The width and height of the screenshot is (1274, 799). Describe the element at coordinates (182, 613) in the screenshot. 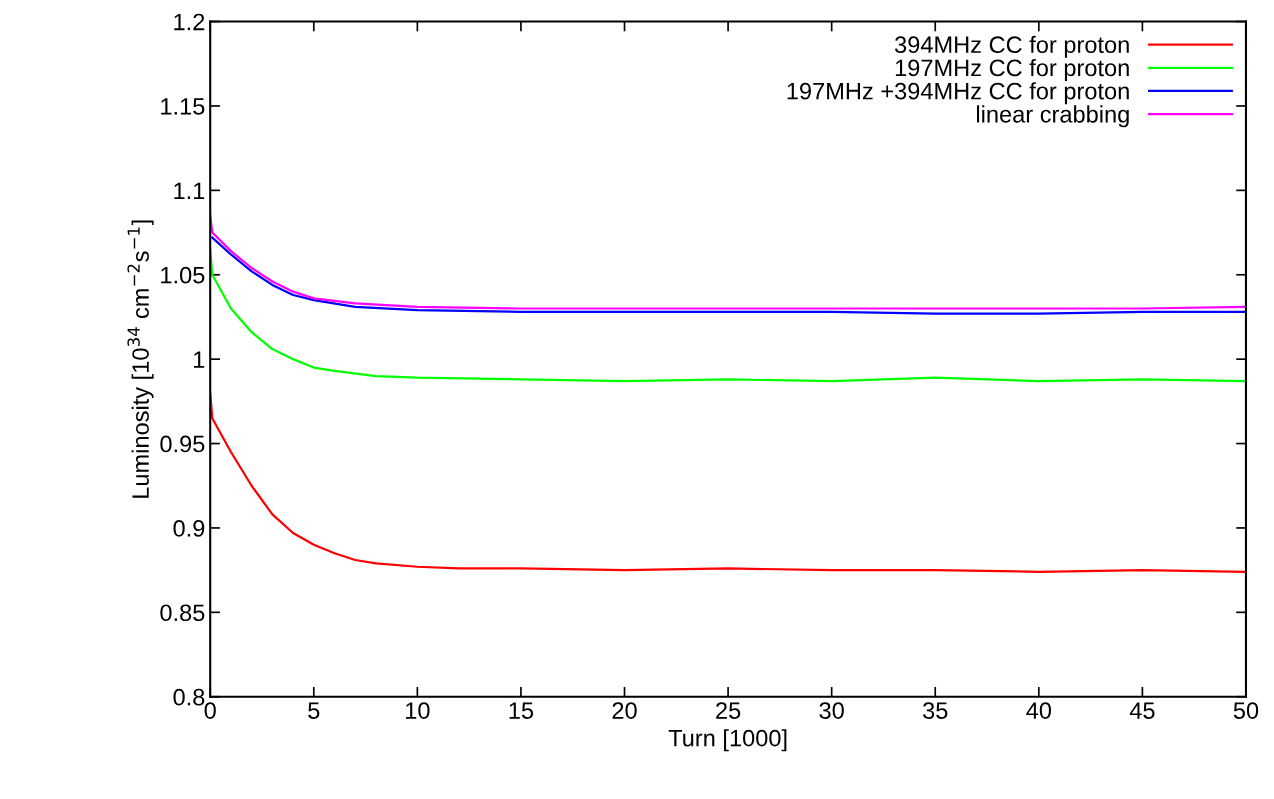

I see `y-tick-label: 0.85` at that location.